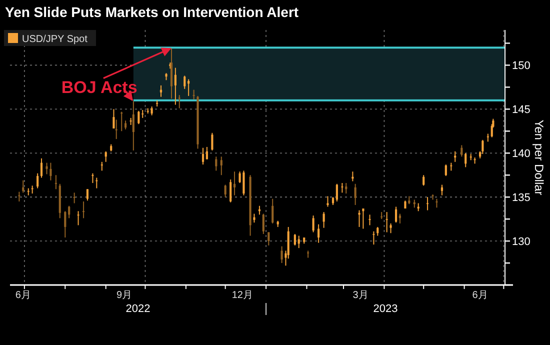 The height and width of the screenshot is (345, 550). What do you see at coordinates (385, 309) in the screenshot?
I see `text: 2023` at bounding box center [385, 309].